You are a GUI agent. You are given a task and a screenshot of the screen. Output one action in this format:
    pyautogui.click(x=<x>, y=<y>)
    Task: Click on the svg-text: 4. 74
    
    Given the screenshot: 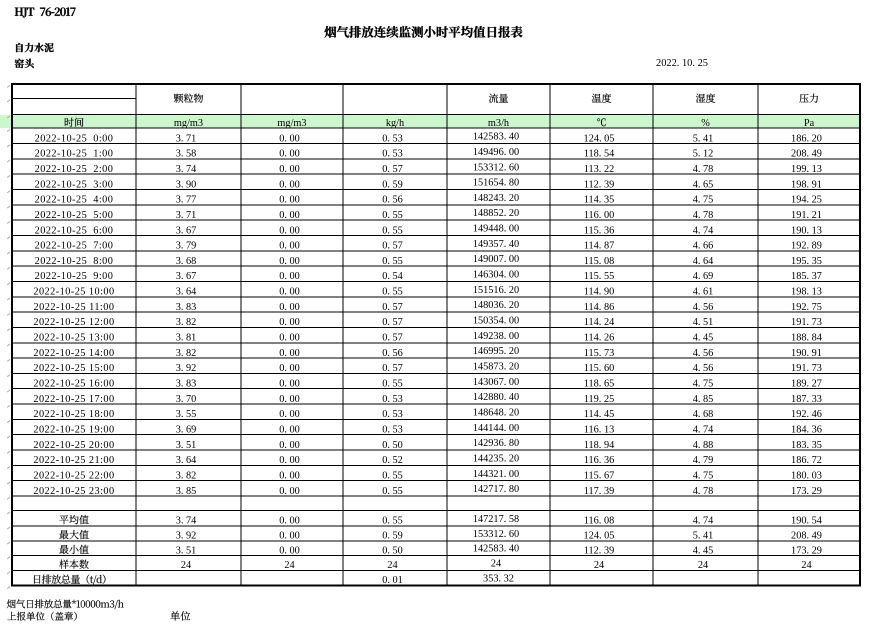 What is the action you would take?
    pyautogui.click(x=703, y=230)
    